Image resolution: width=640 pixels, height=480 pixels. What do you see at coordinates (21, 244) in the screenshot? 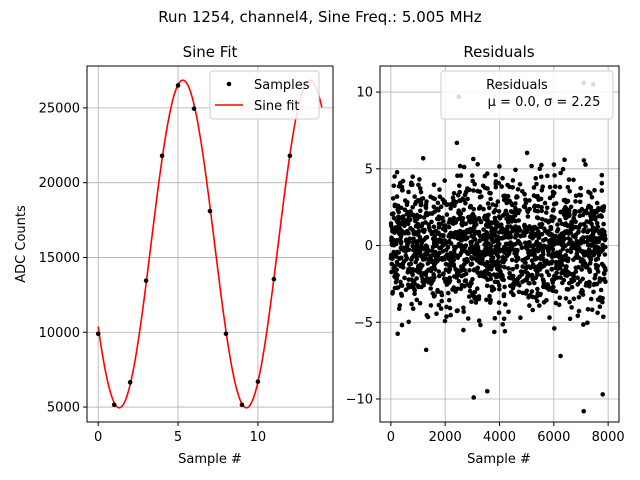
I see `sine-fit-ylabel: ADC Counts` at bounding box center [21, 244].